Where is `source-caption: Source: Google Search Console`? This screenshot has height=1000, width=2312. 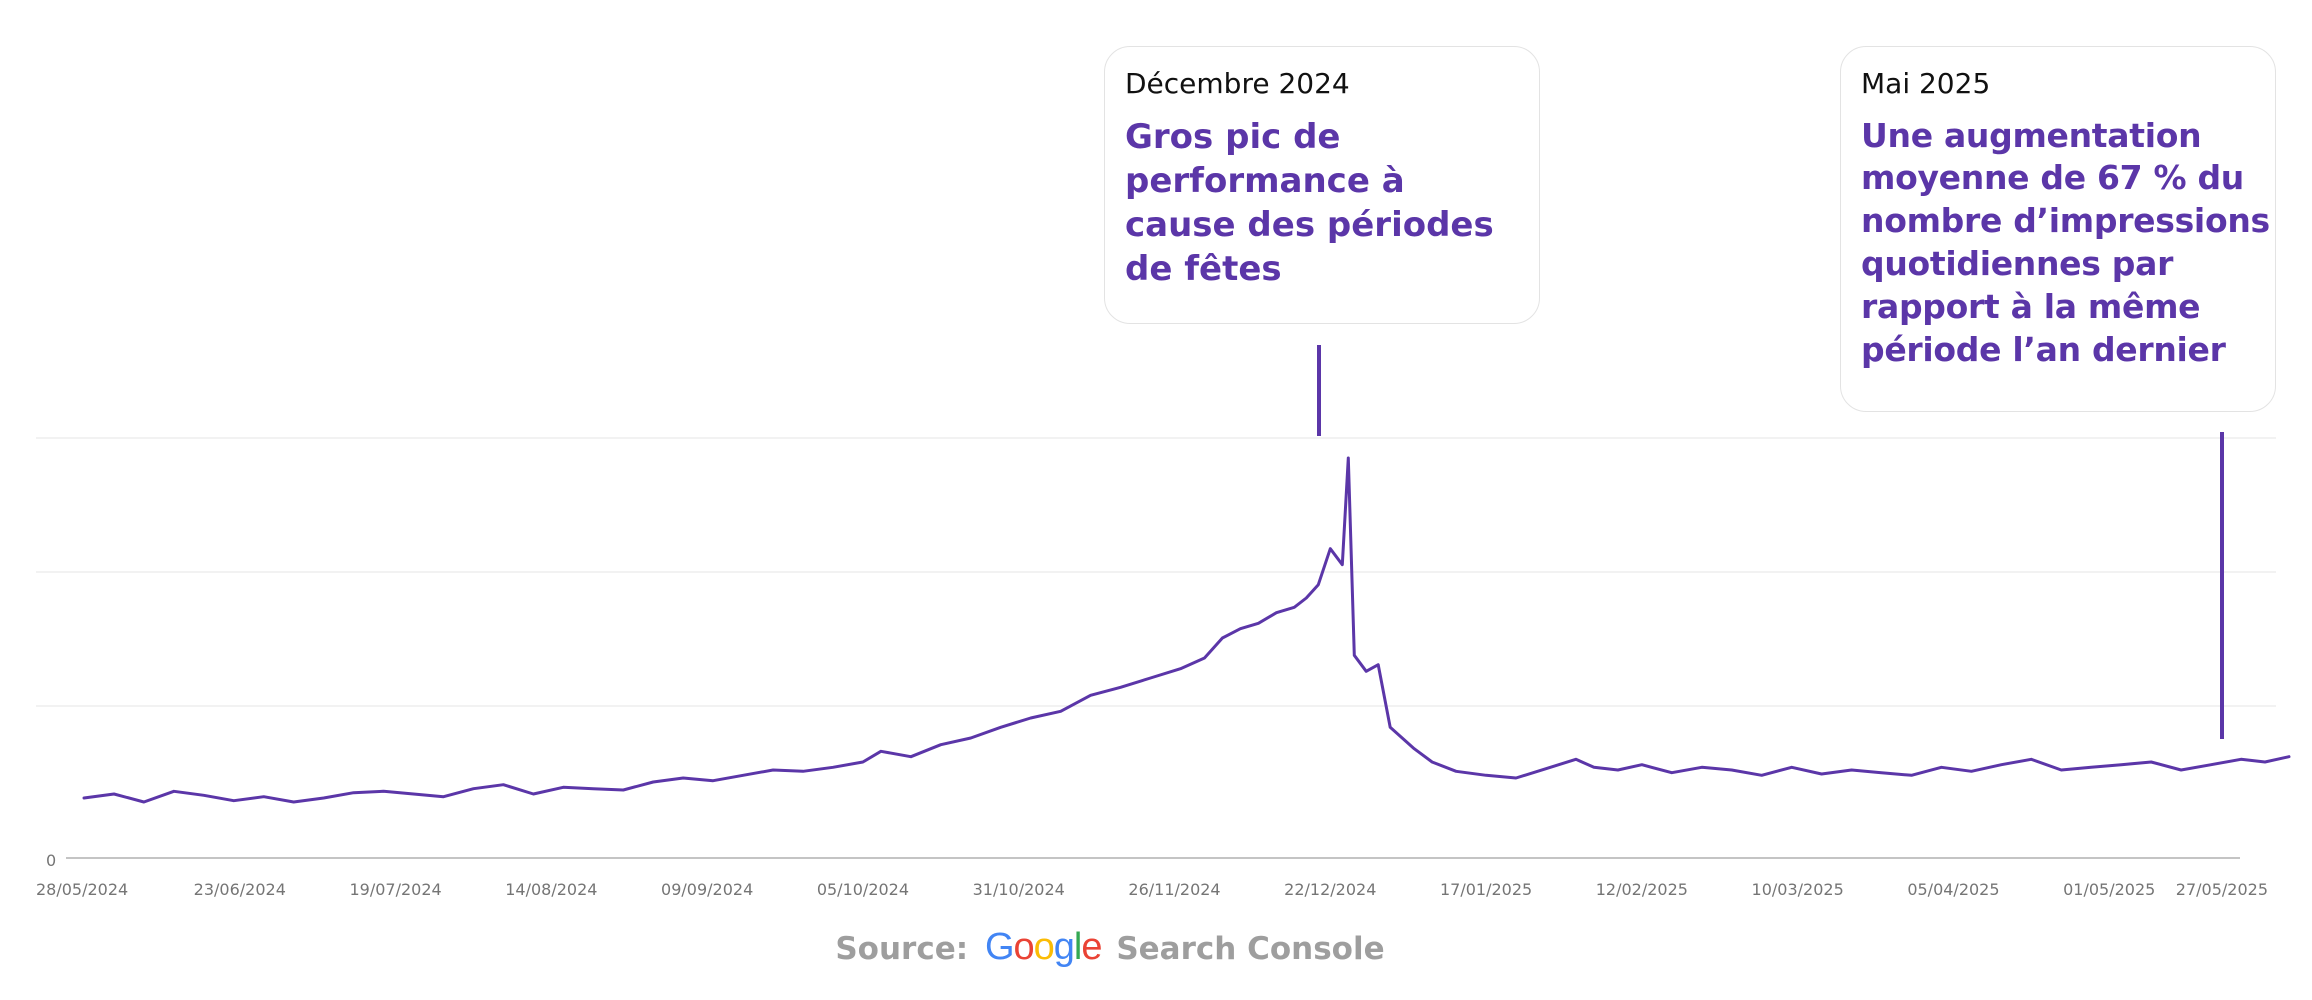
source-caption: Source: Google Search Console is located at coordinates (1110, 947).